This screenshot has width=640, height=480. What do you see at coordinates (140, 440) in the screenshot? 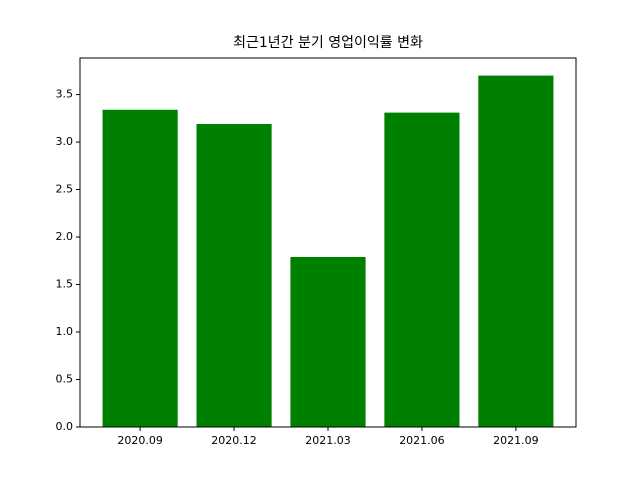
I see `x-tick-label: 2020.09` at bounding box center [140, 440].